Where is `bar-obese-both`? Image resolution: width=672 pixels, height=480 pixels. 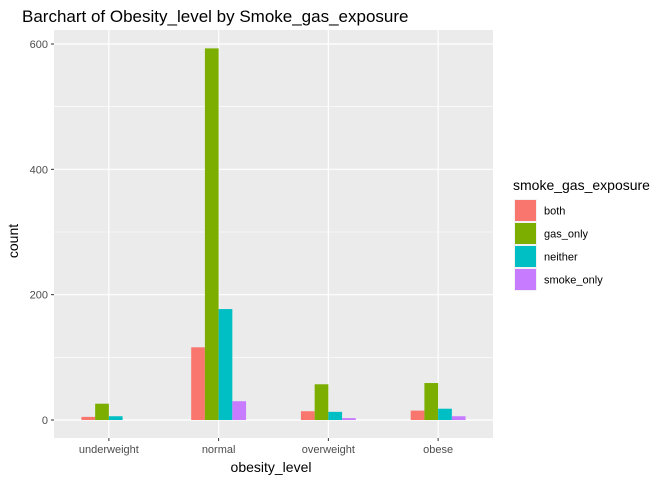 bar-obese-both is located at coordinates (417, 415).